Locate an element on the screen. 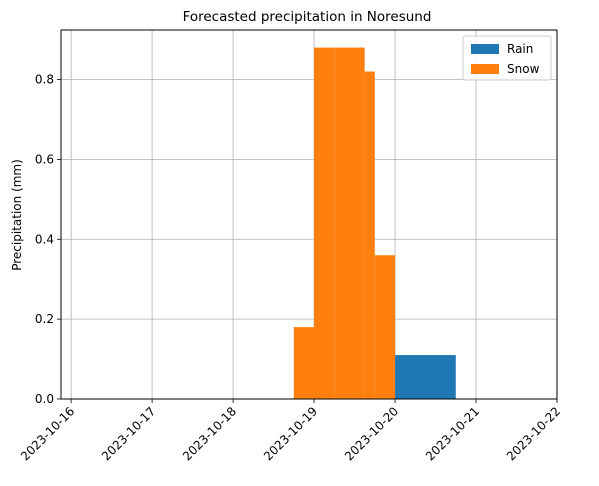 Image resolution: width=599 pixels, height=486 pixels. y-tick-label: 0.8 is located at coordinates (44, 80).